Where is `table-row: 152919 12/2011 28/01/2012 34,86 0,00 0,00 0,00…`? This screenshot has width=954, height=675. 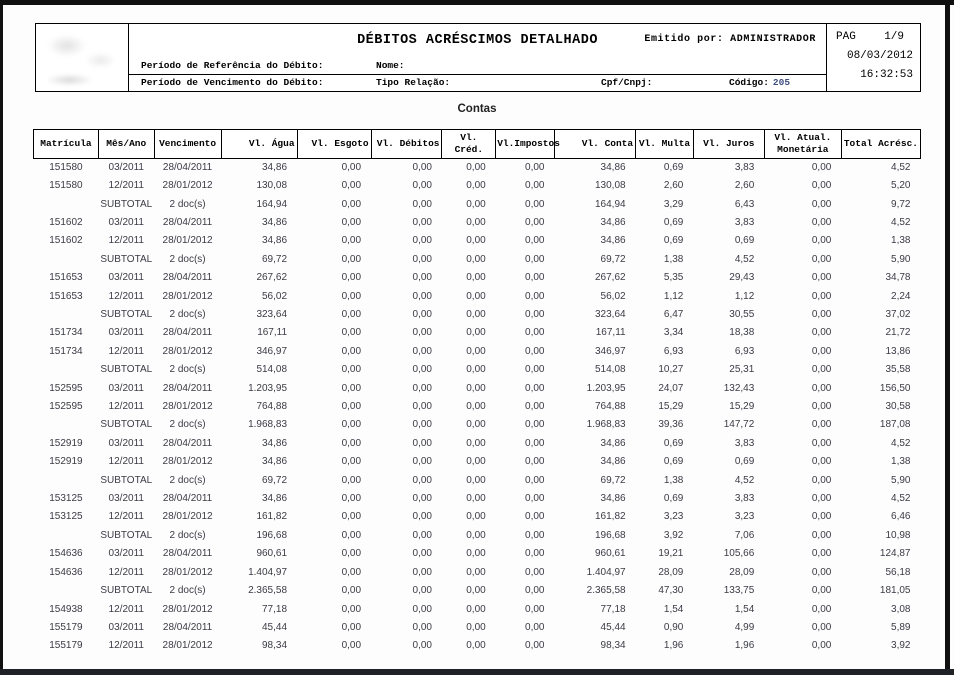
table-row: 152919 12/2011 28/01/2012 34,86 0,00 0,00 0,00… is located at coordinates (477, 462).